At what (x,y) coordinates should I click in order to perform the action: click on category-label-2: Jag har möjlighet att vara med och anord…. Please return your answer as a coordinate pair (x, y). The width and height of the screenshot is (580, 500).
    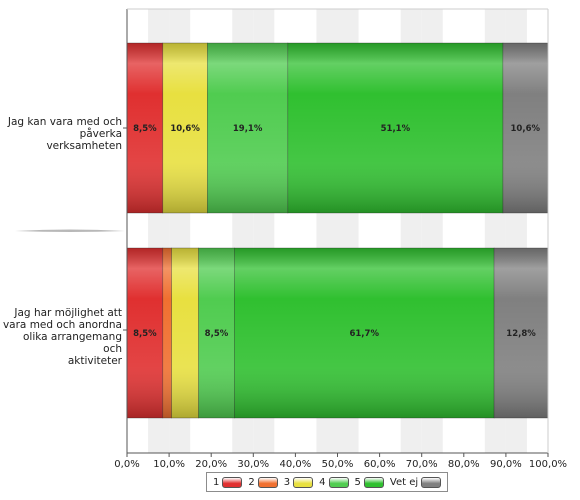
    Looking at the image, I should click on (62, 337).